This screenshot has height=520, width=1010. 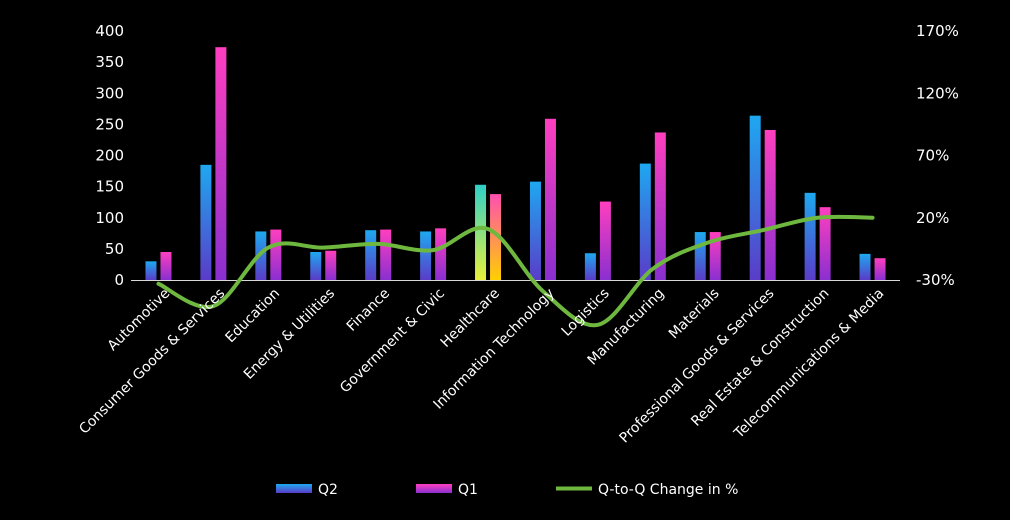 What do you see at coordinates (109, 156) in the screenshot?
I see `left-axis-tick: 200` at bounding box center [109, 156].